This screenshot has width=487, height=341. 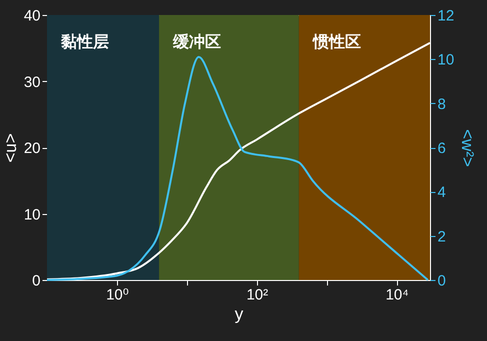 What do you see at coordinates (36, 281) in the screenshot?
I see `y-tick-label: 0` at bounding box center [36, 281].